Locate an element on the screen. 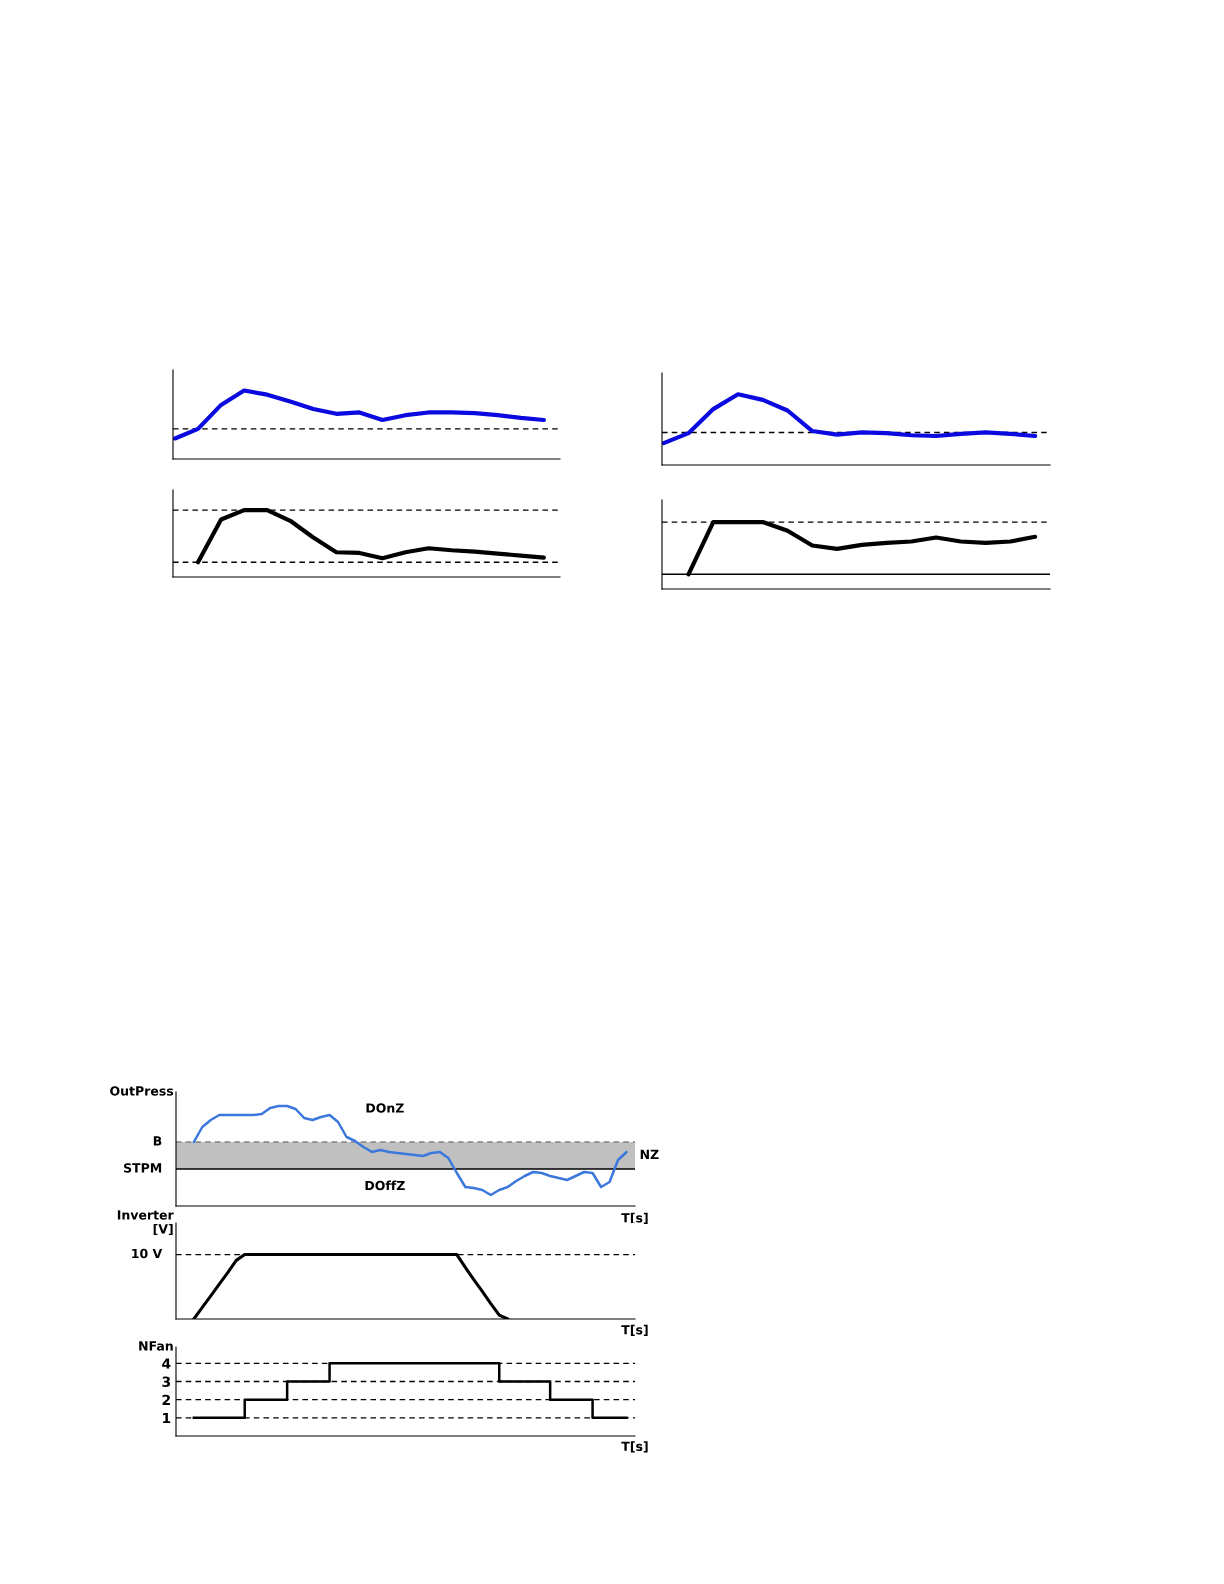  y-axis-title: NFan is located at coordinates (156, 1346).